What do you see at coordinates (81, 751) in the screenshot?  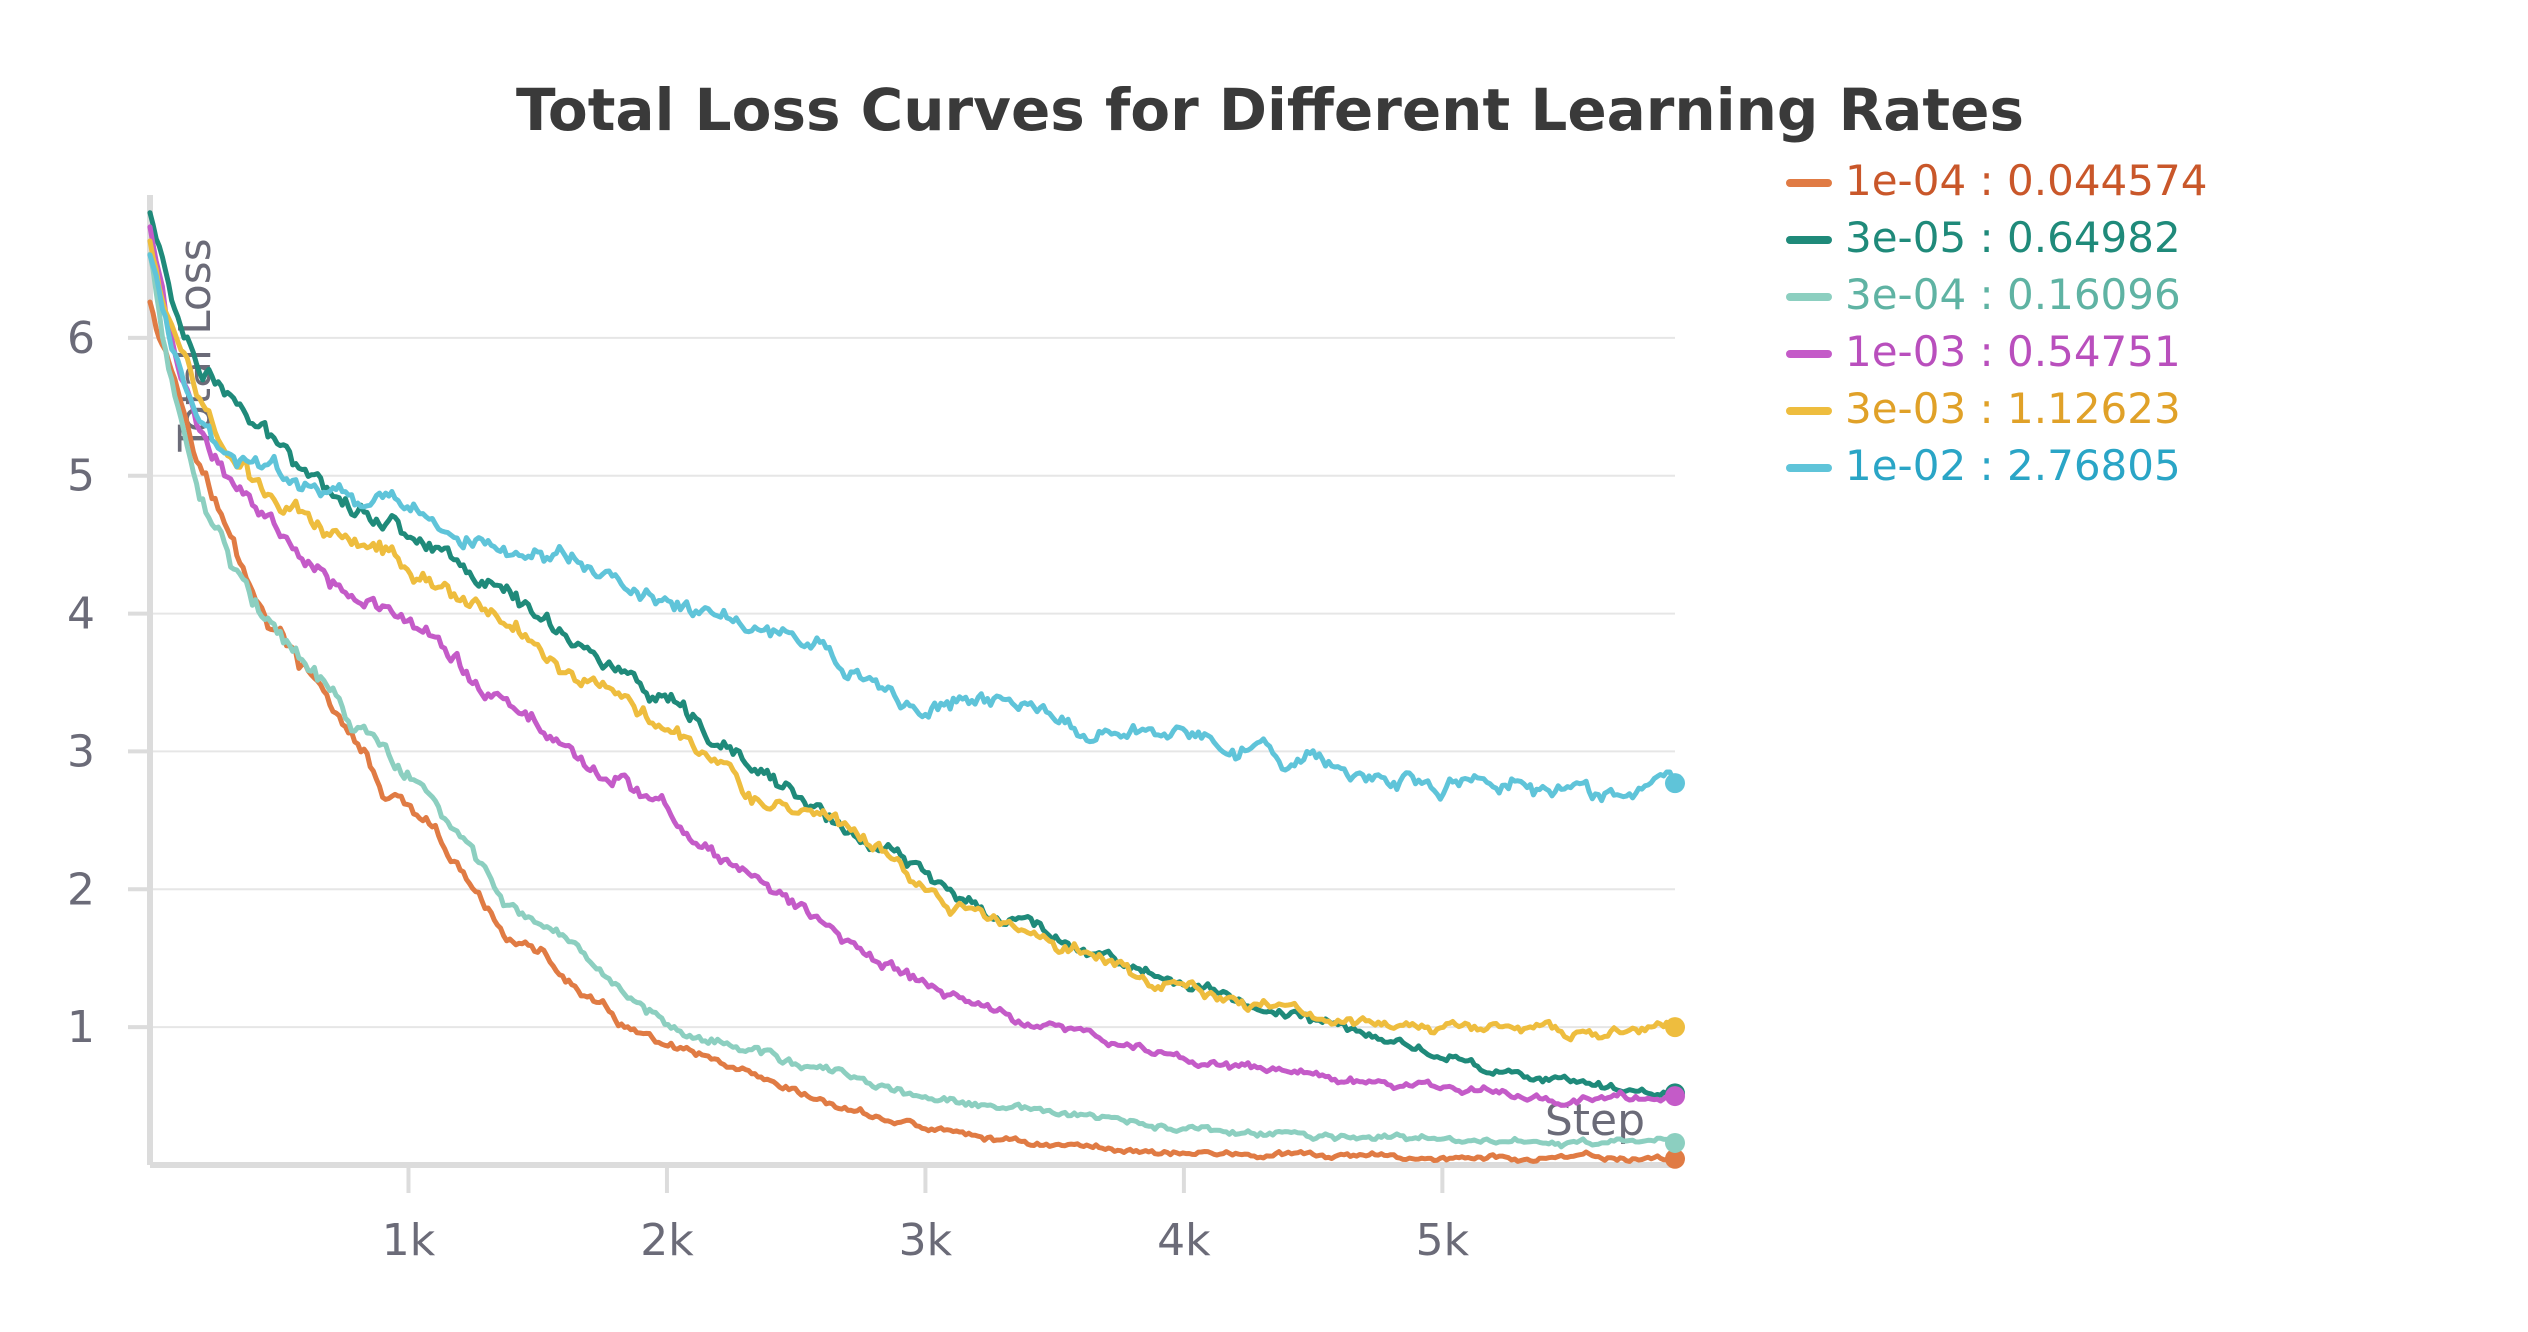 I see `y-tick-label: 3` at bounding box center [81, 751].